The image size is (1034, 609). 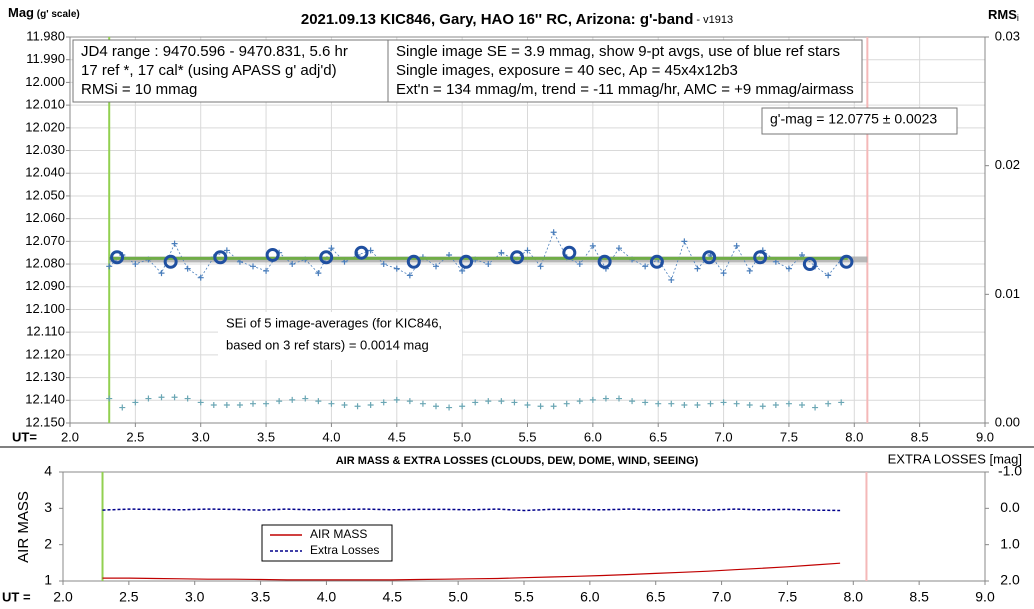 What do you see at coordinates (1007, 164) in the screenshot?
I see `y2-tick-label: 0.02` at bounding box center [1007, 164].